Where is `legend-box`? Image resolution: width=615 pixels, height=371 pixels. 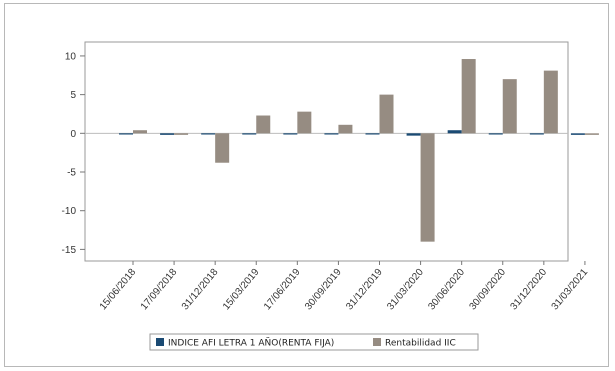 legend-box is located at coordinates (314, 342).